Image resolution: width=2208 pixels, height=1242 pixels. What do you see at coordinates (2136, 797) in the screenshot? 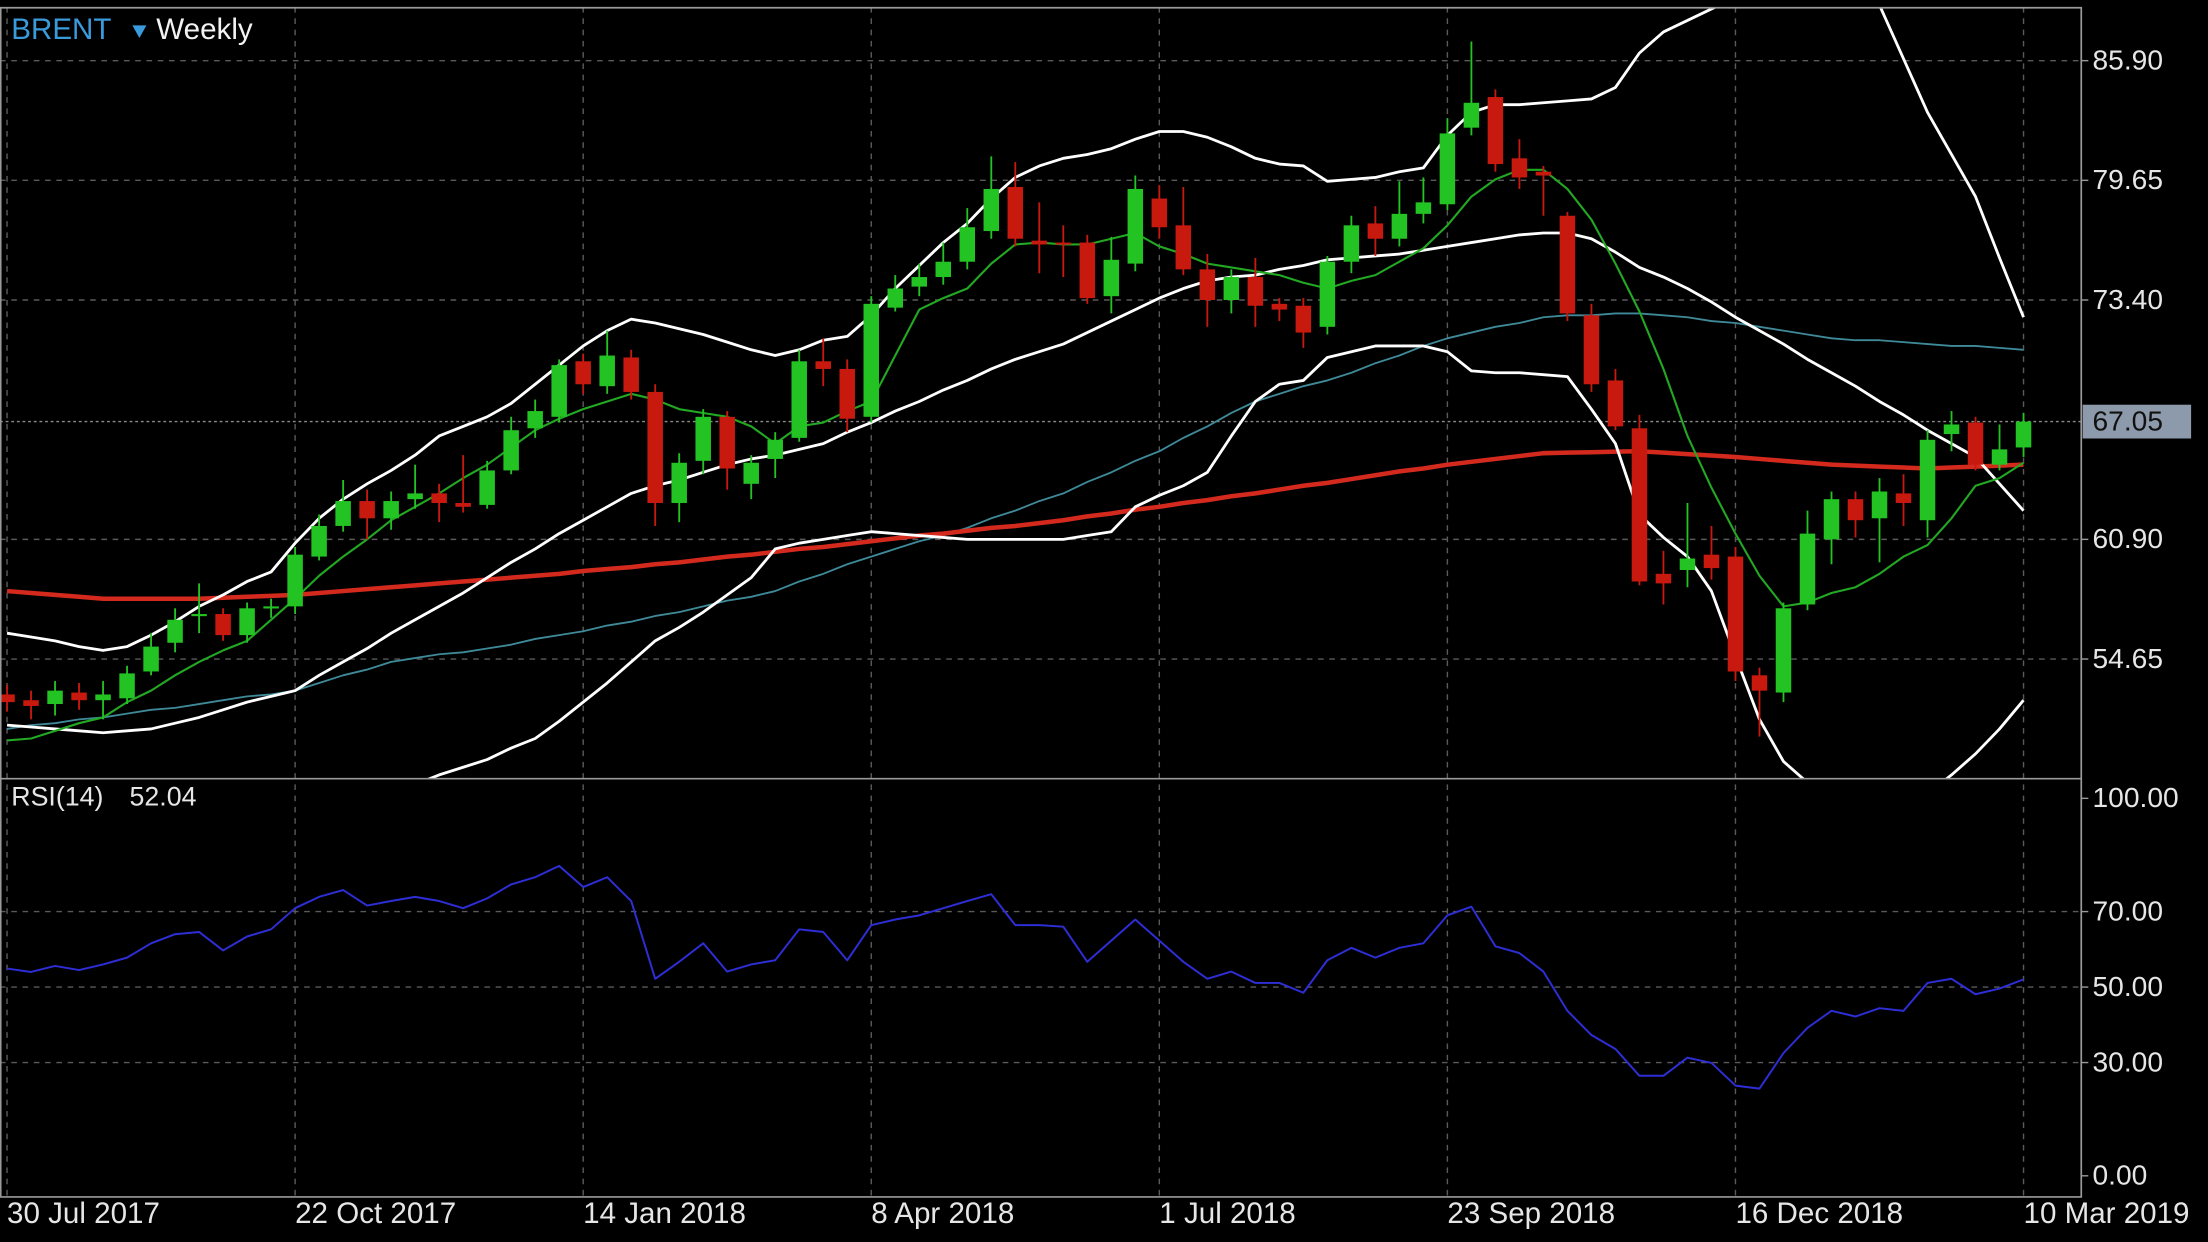
I see `y-tick-label: 100.00` at bounding box center [2136, 797].